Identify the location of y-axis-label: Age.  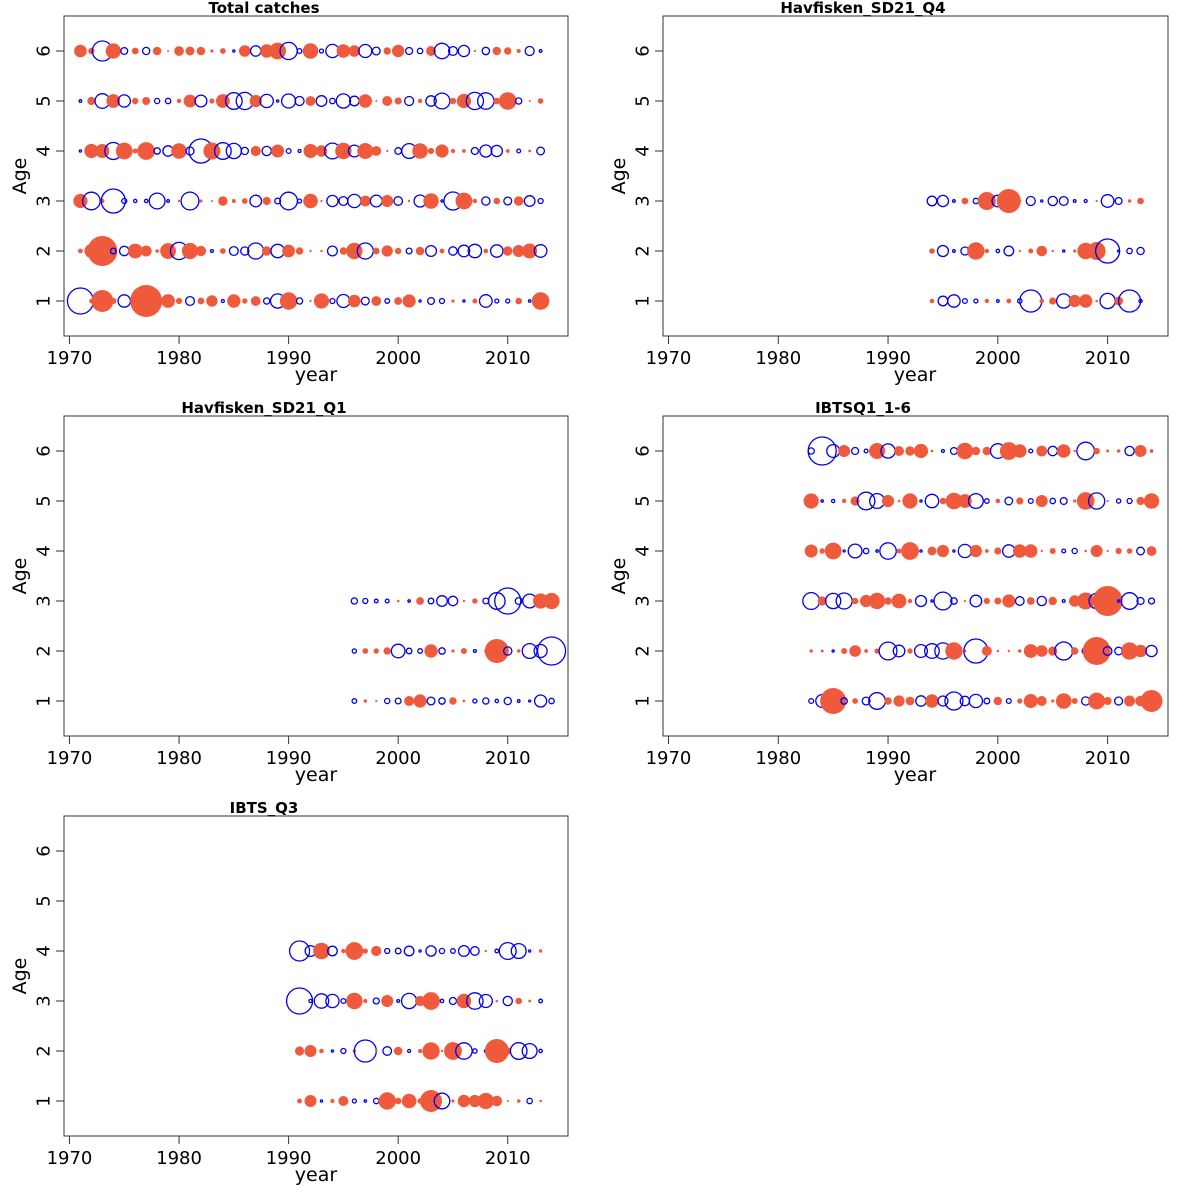
(20, 576).